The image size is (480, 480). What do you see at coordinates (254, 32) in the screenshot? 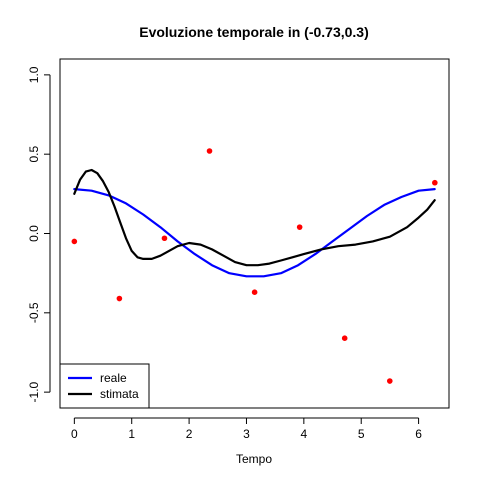
I see `chart-title: Evoluzione temporale in (-0.73,0.3)` at bounding box center [254, 32].